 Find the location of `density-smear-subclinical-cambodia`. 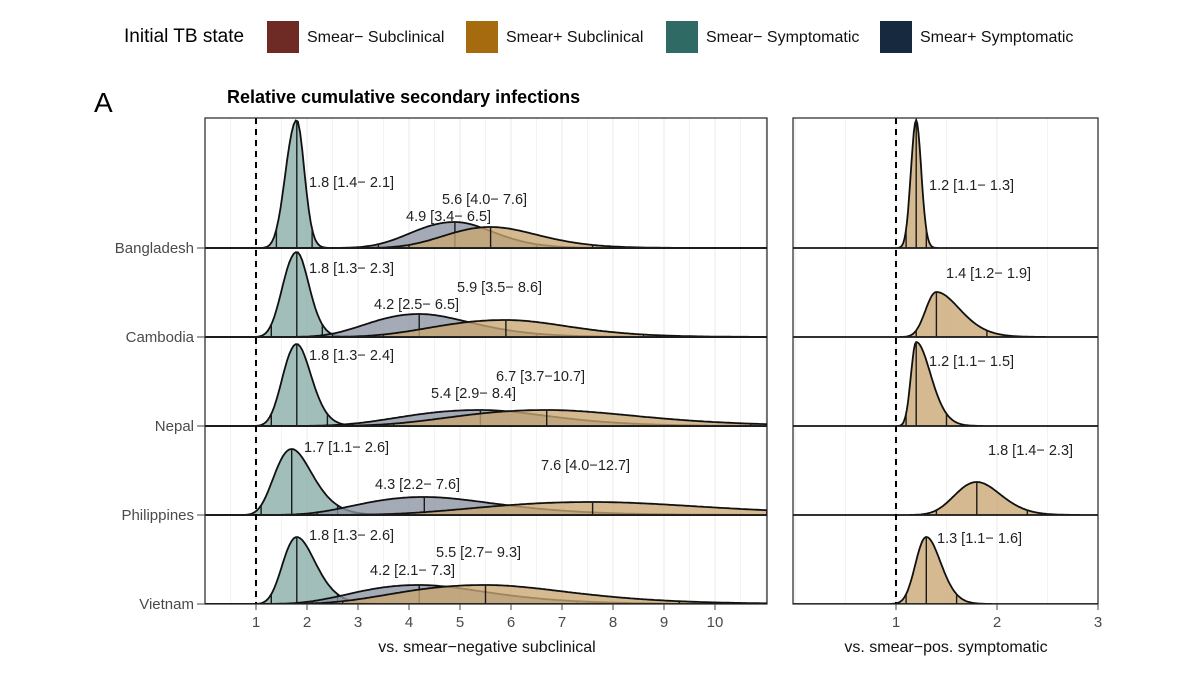

density-smear-subclinical-cambodia is located at coordinates (945, 314).